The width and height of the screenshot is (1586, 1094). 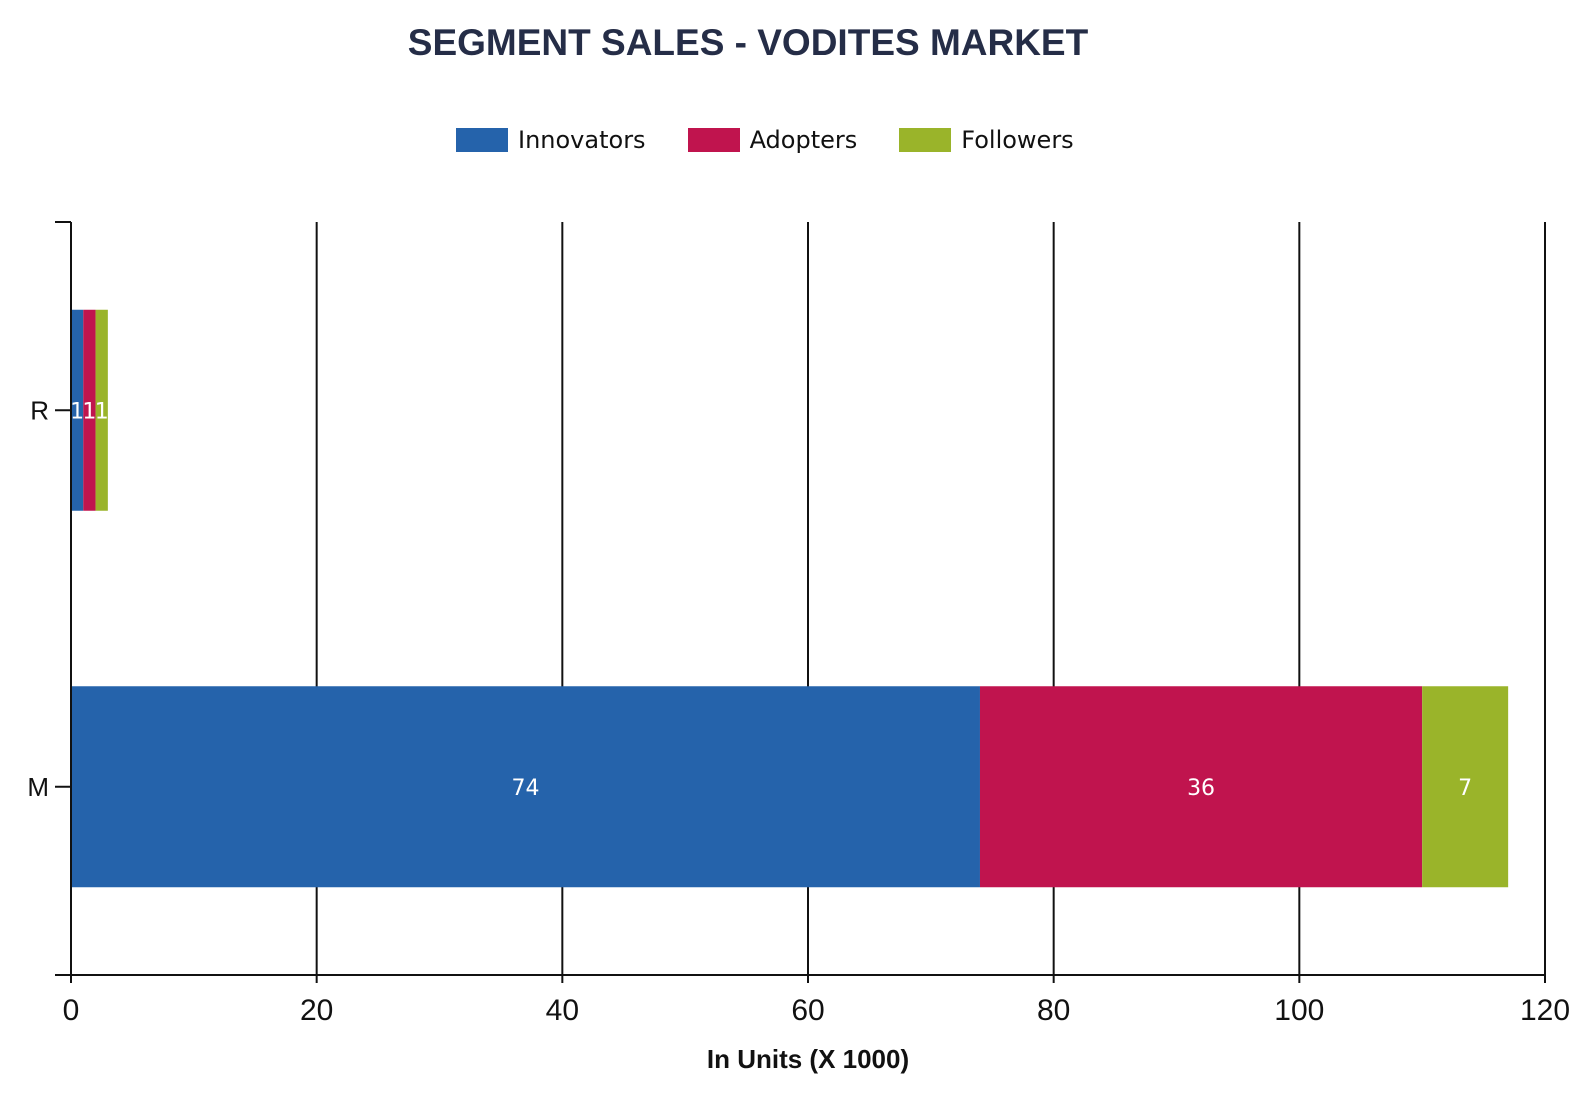 I want to click on legend-item-adopters: Adopters, so click(x=772, y=140).